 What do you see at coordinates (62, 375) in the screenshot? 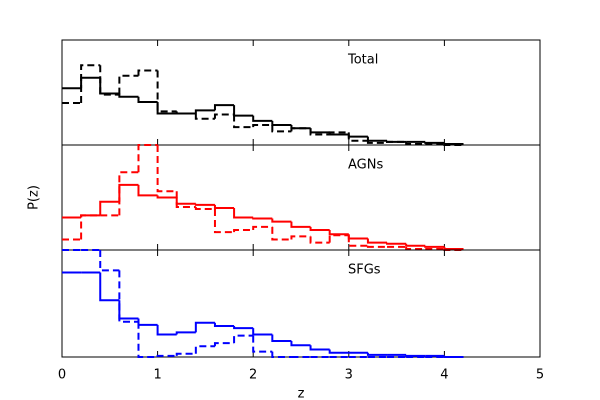
I see `x-tick-label: 0` at bounding box center [62, 375].